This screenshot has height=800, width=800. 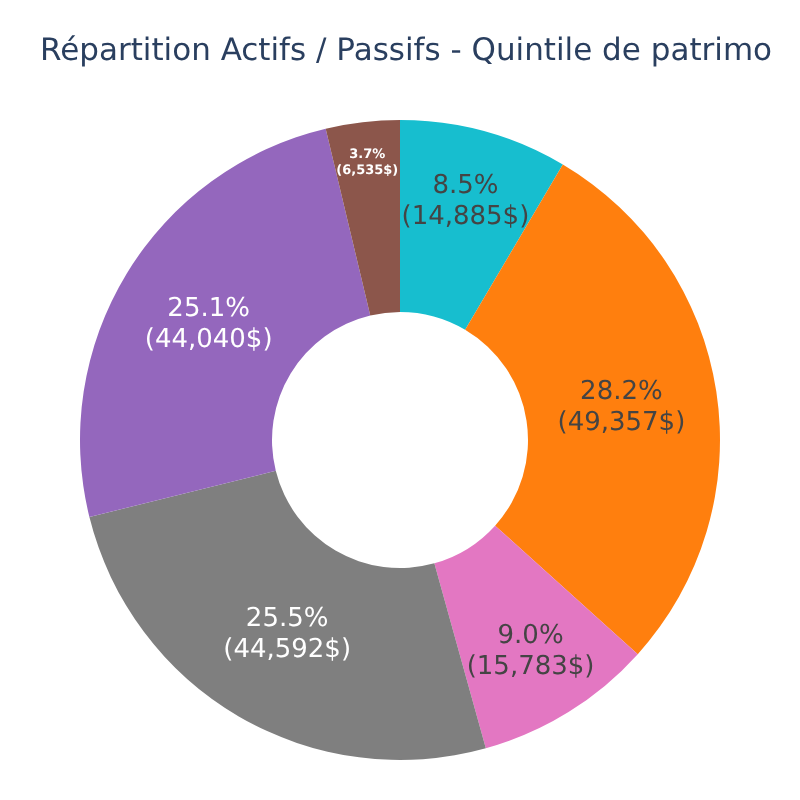 I want to click on chart-title: Répartition Actifs / Passifs - Quintile de patrimo, so click(x=406, y=50).